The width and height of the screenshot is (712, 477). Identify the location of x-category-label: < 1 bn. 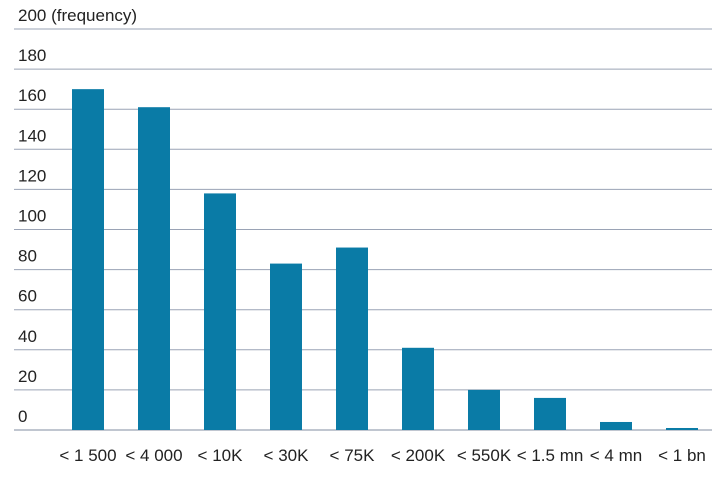
(682, 455).